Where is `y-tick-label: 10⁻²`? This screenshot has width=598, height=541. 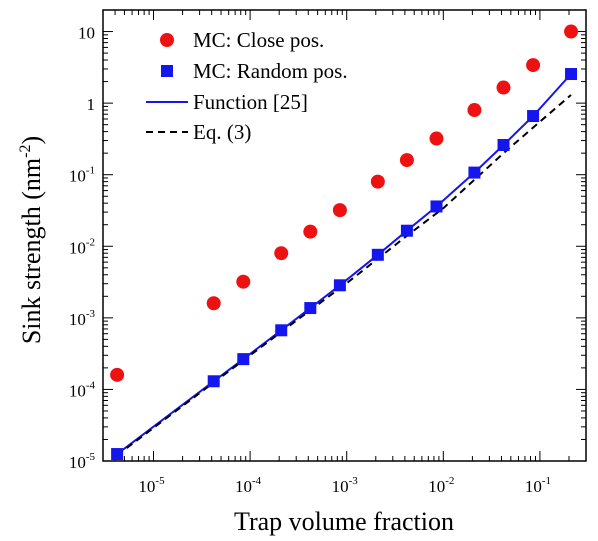 y-tick-label: 10⁻² is located at coordinates (82, 246).